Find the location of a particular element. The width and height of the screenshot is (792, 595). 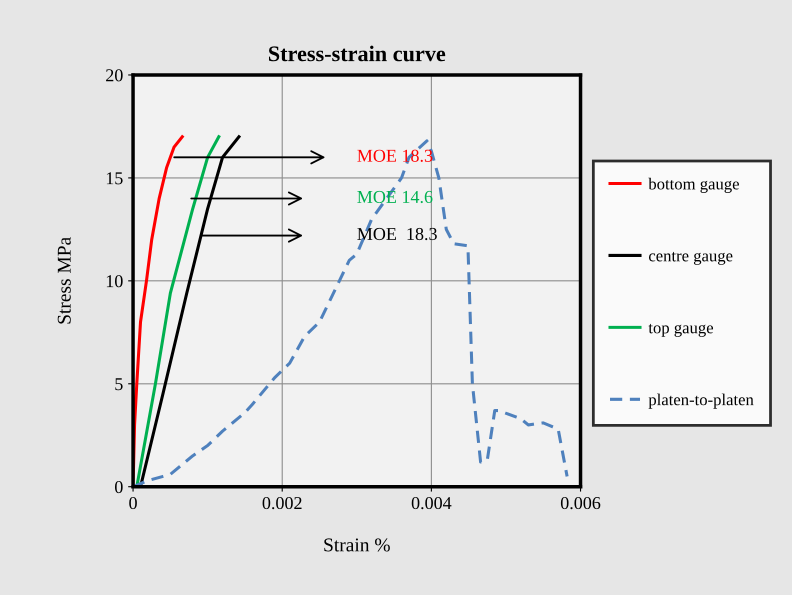

x-axis-title: Strain % is located at coordinates (357, 545).